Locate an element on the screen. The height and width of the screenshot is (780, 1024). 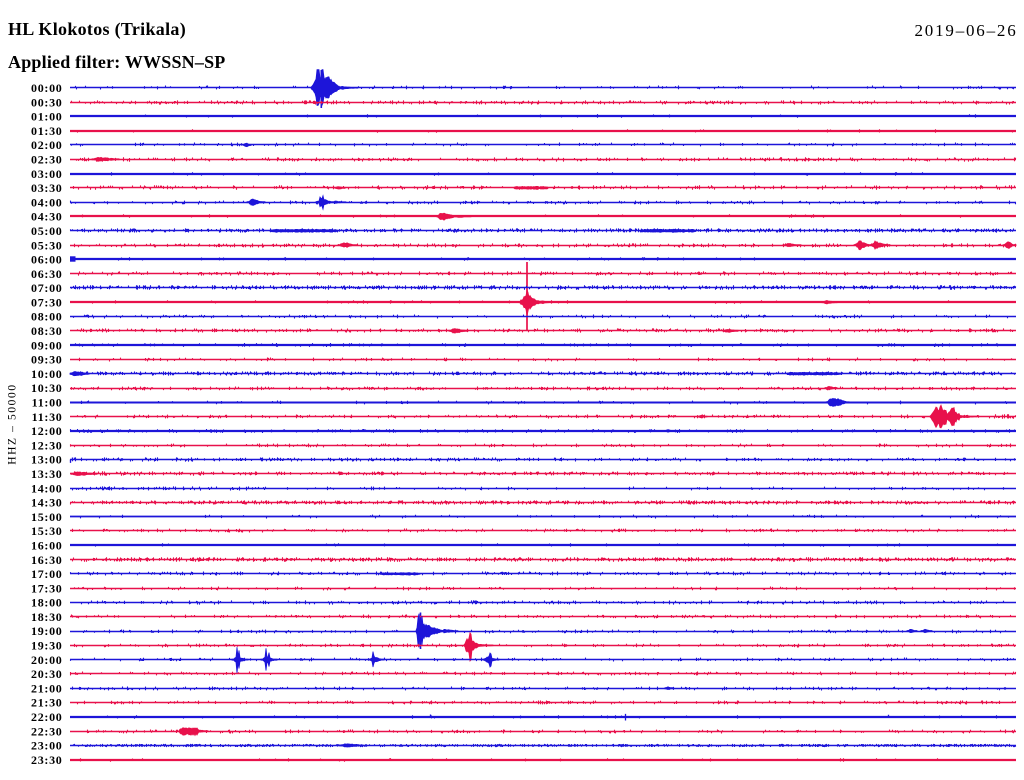
svg-text: 18:00 is located at coordinates (47, 603).